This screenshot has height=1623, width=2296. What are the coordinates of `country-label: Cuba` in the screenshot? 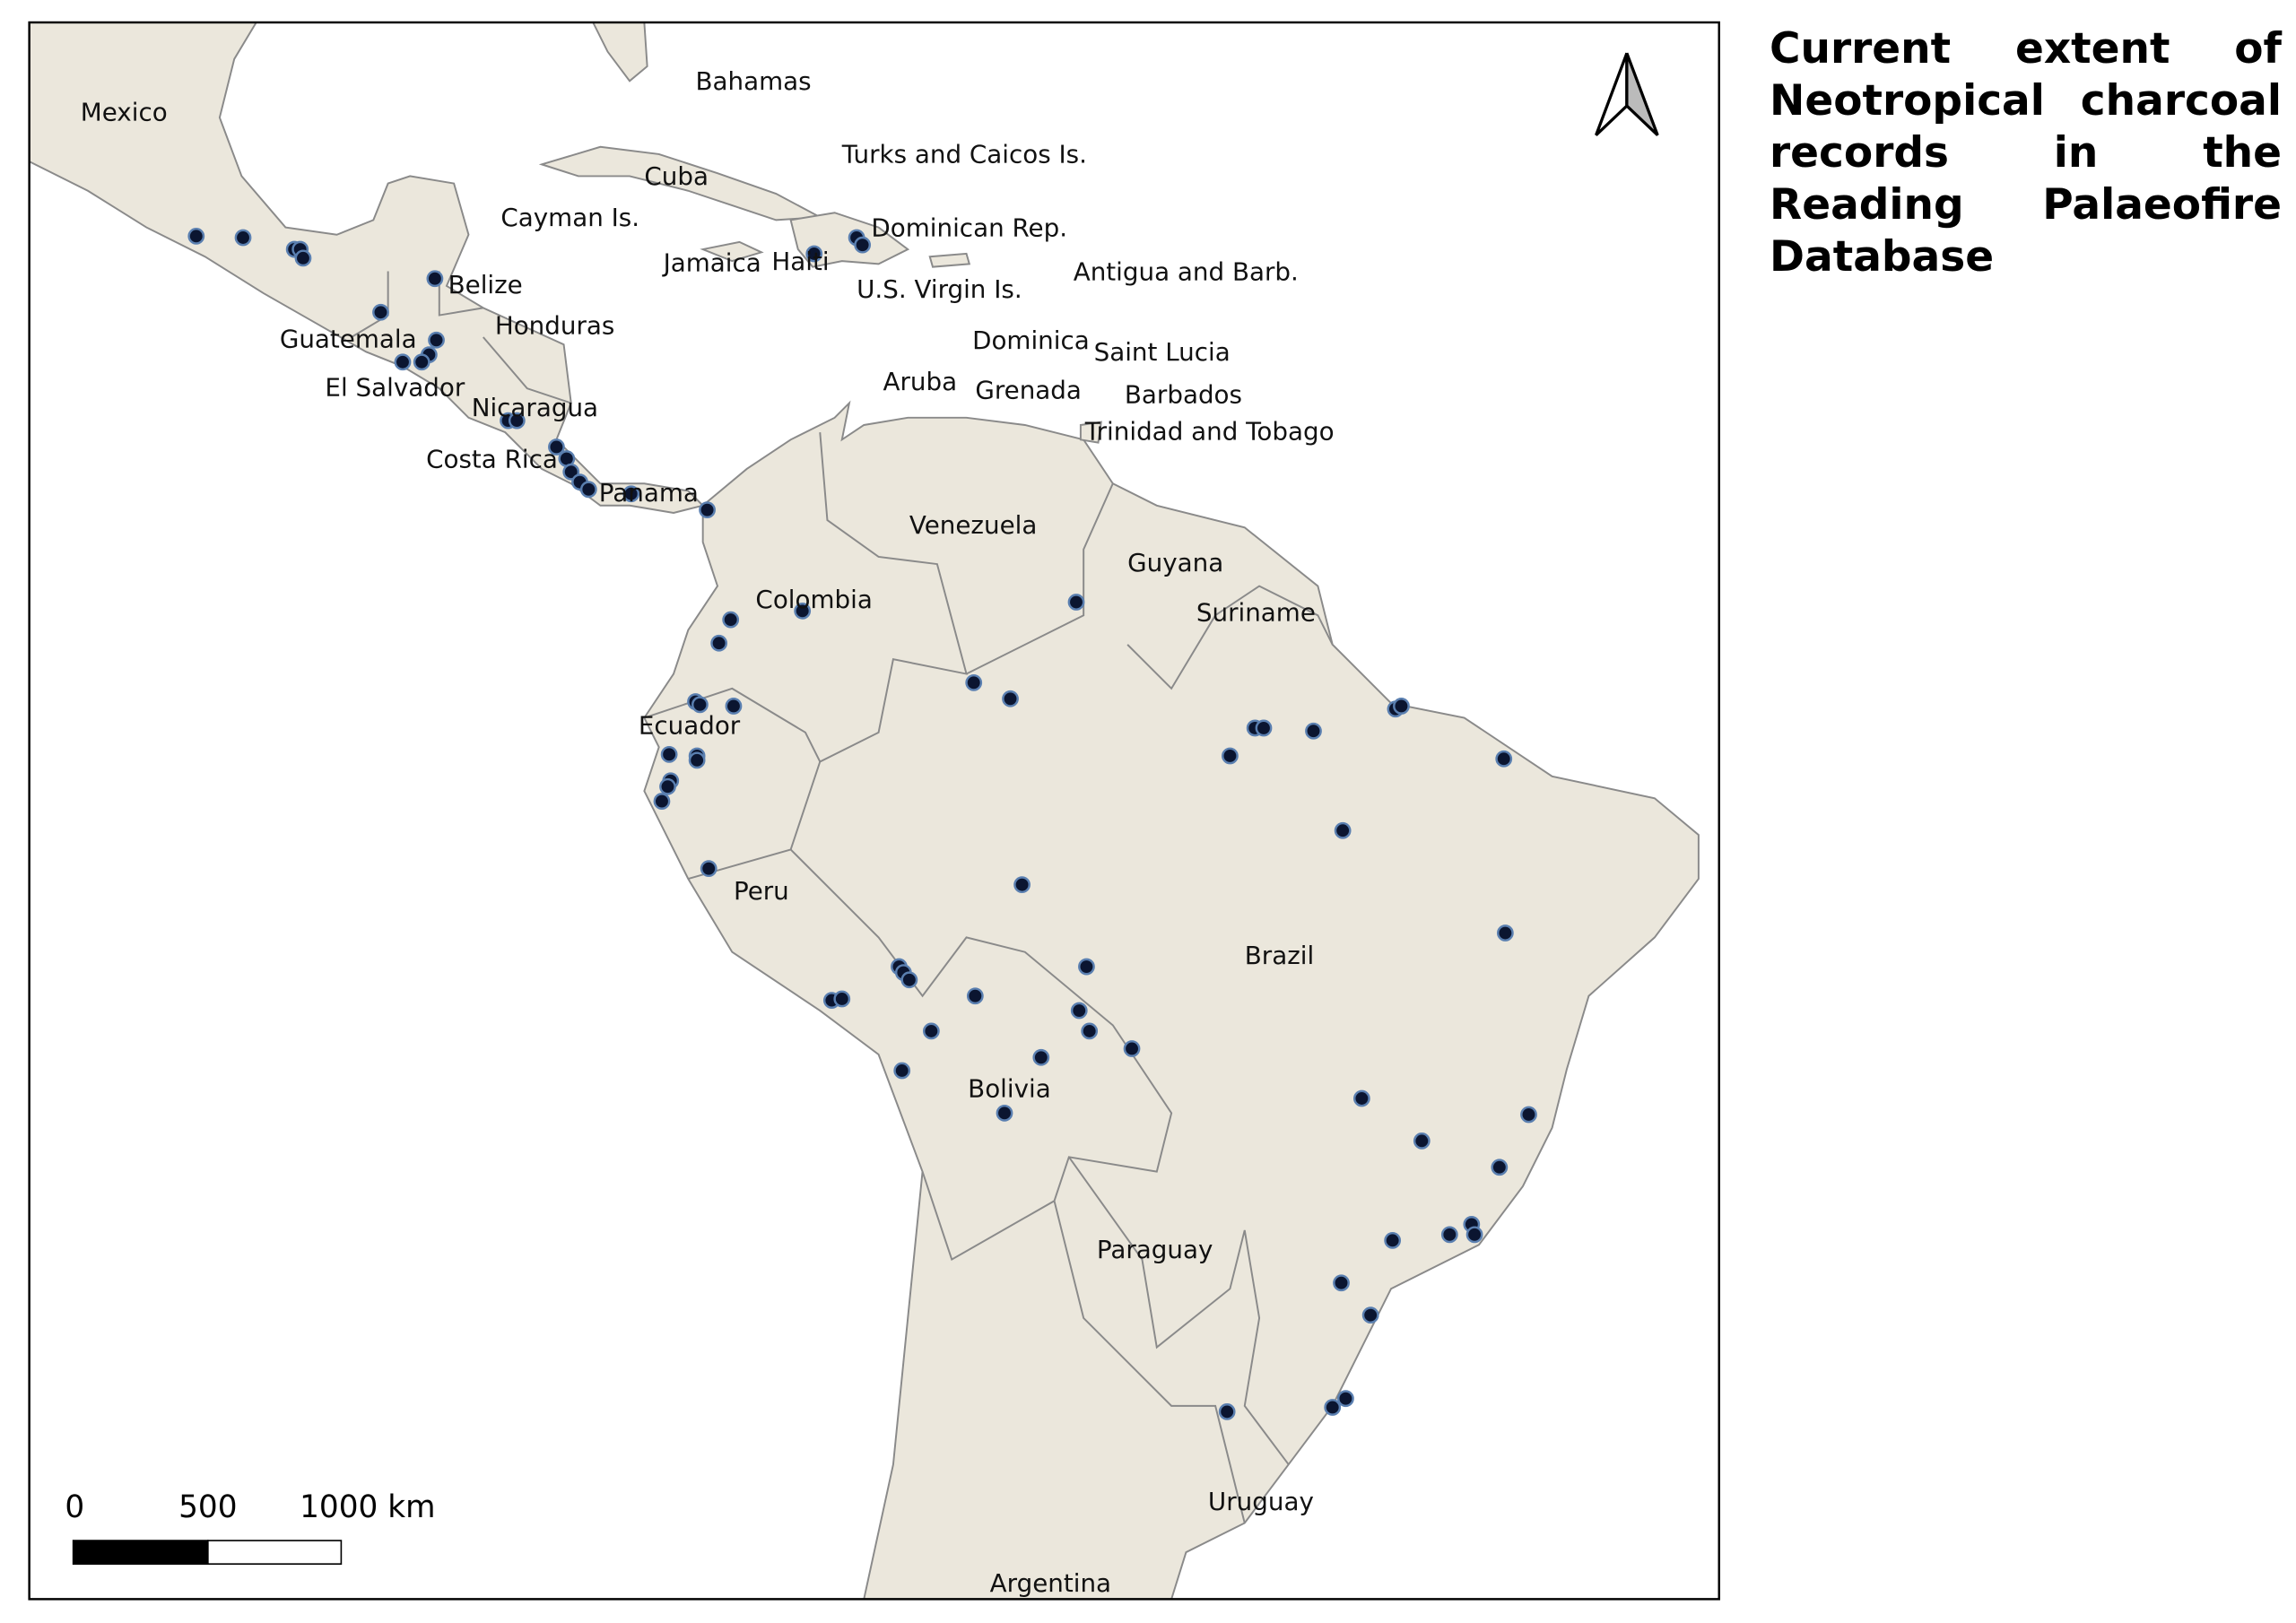 It's located at (676, 176).